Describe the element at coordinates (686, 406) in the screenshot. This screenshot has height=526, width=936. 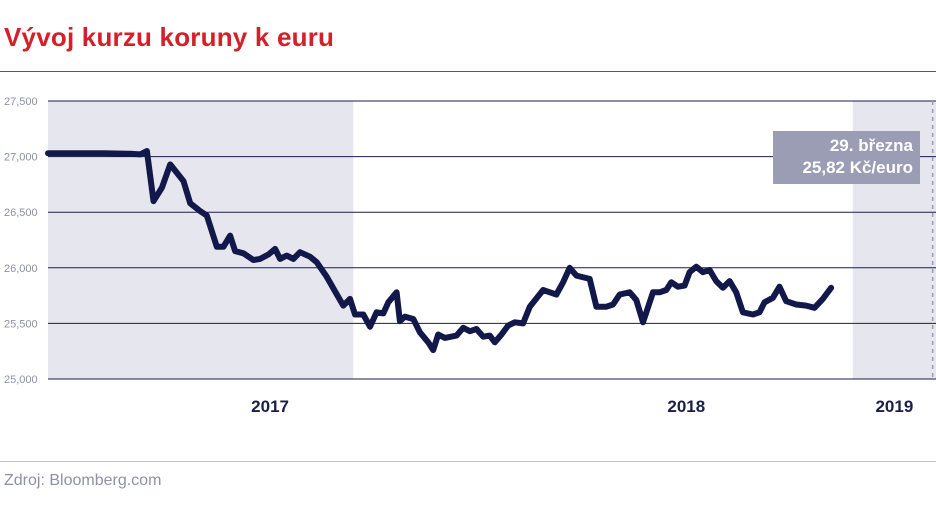
I see `year-label-2018: 2018` at that location.